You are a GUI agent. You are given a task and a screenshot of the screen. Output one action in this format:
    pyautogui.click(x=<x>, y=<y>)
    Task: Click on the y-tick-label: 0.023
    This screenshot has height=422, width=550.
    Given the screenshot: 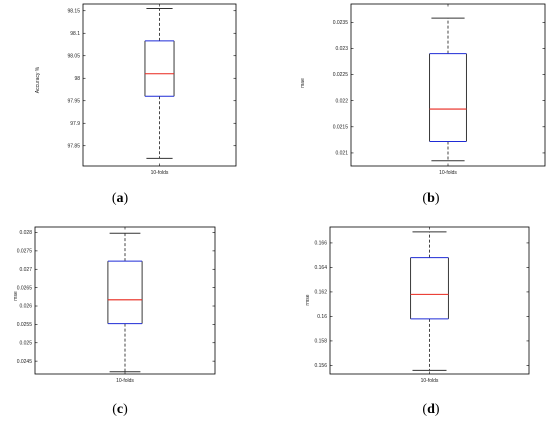 What is the action you would take?
    pyautogui.click(x=341, y=49)
    